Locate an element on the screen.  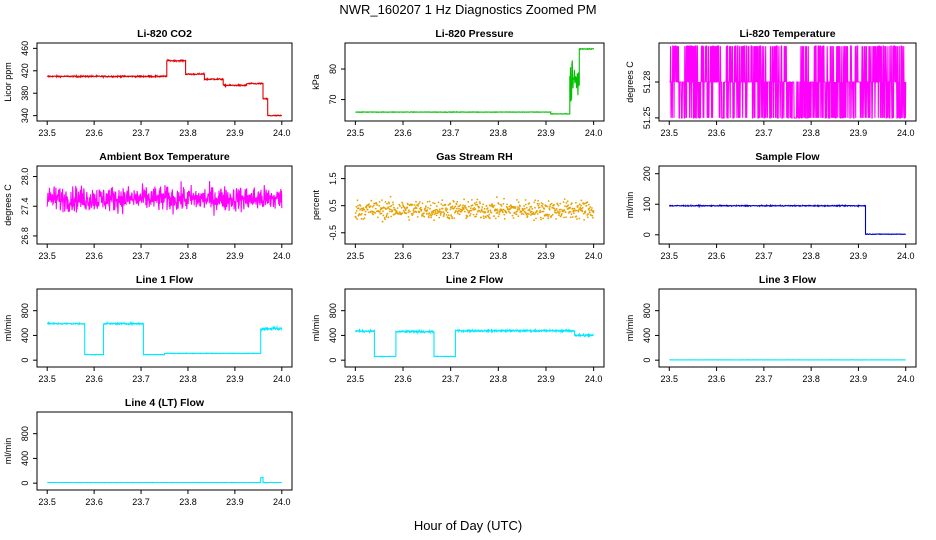
y-axis-label: degrees C is located at coordinates (630, 82).